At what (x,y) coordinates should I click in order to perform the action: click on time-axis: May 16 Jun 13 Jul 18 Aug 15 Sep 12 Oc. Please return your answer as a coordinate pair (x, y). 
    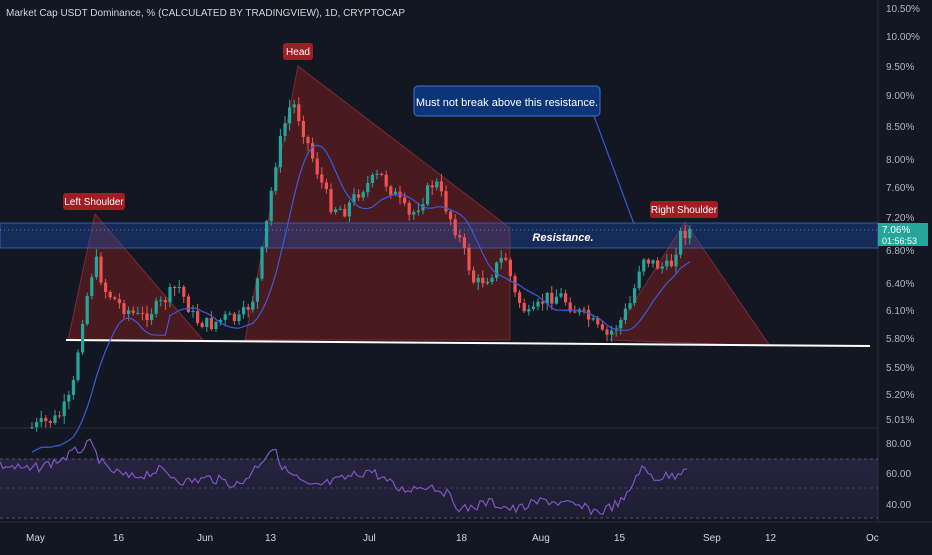
    Looking at the image, I should click on (452, 538).